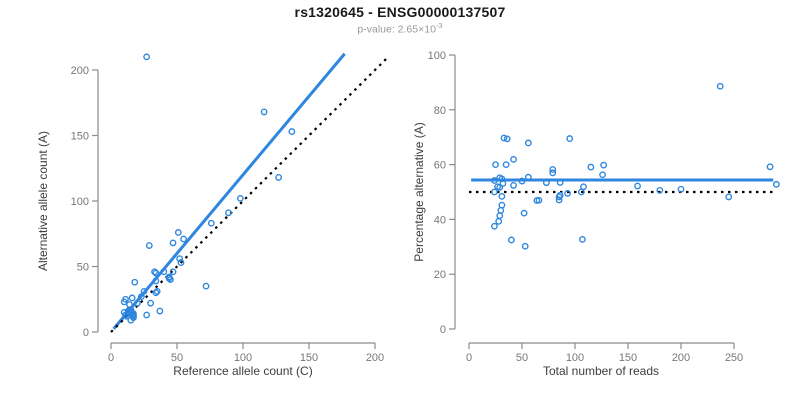 This screenshot has width=800, height=400. Describe the element at coordinates (83, 268) in the screenshot. I see `y-tick-label: 50` at that location.